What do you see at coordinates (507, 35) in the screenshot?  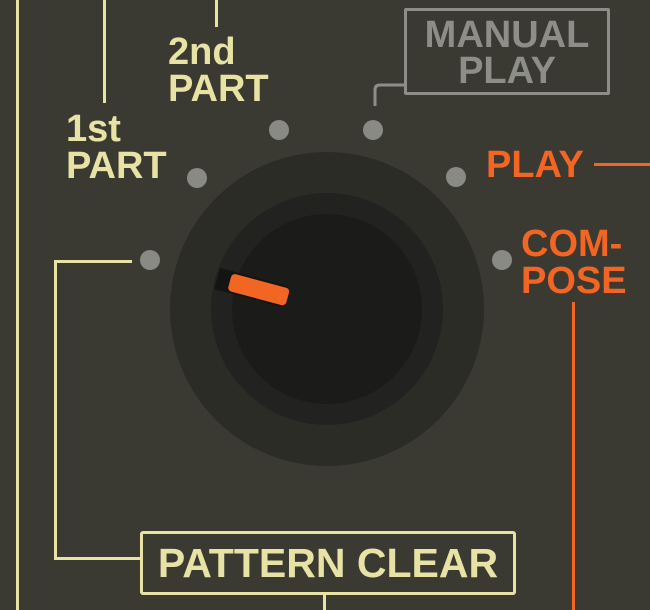 I see `label-manual-play-line1: MANUAL` at bounding box center [507, 35].